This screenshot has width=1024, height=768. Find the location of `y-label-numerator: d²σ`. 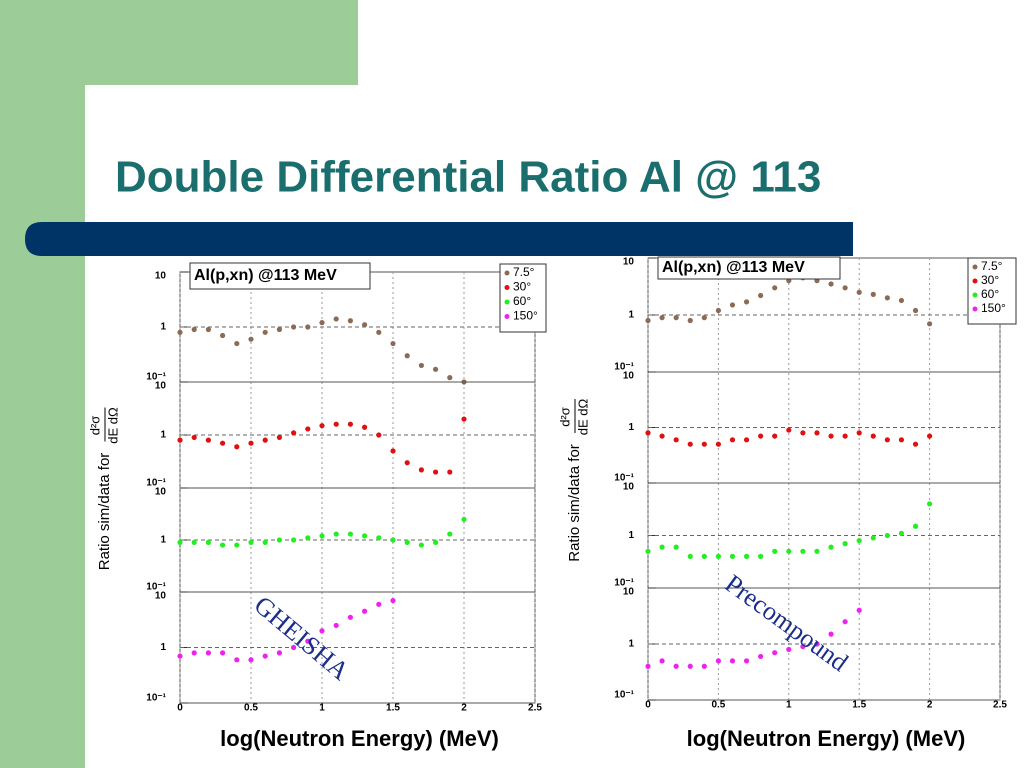

y-label-numerator: d²σ is located at coordinates (564, 417).